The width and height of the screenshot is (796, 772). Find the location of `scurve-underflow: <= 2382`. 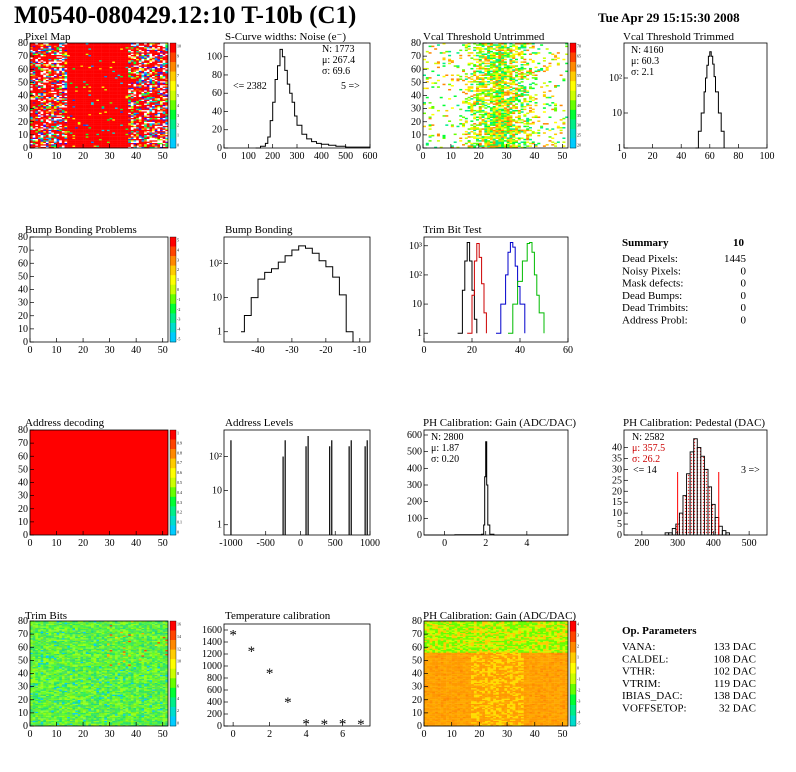

scurve-underflow: <= 2382 is located at coordinates (250, 86).